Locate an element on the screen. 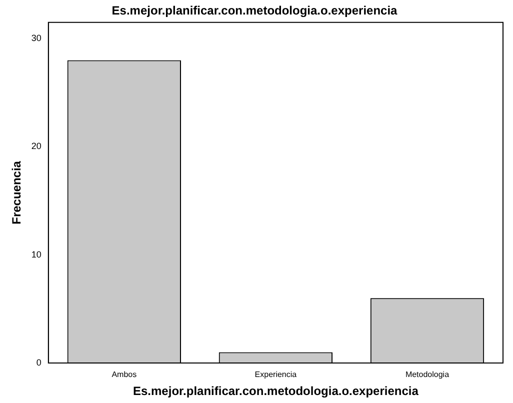  y-axis-title: Frecuencia is located at coordinates (17, 192).